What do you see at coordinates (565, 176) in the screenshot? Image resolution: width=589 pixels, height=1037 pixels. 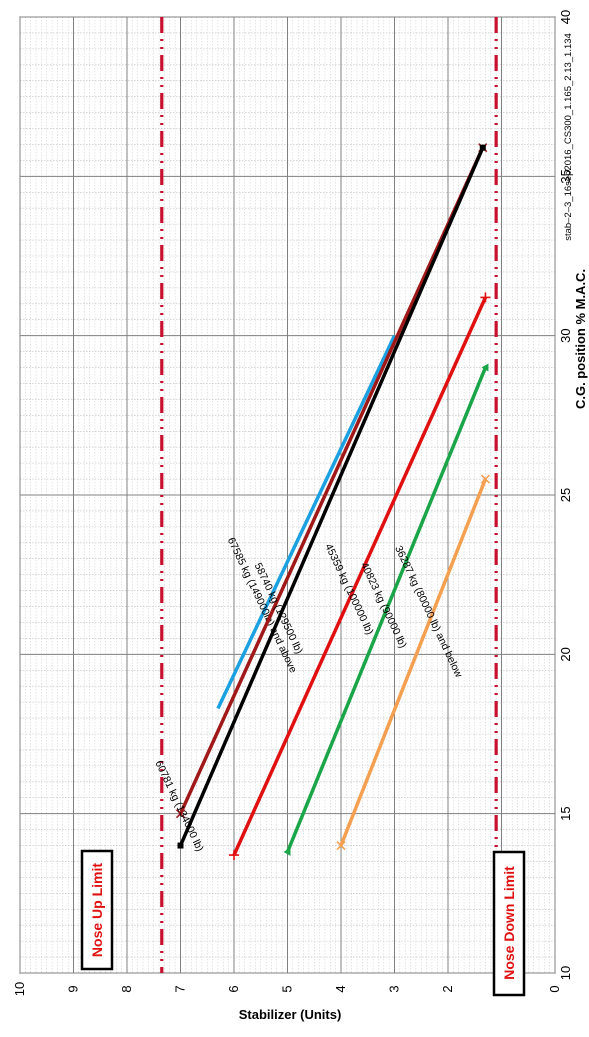 I see `x-tick-label: 35` at bounding box center [565, 176].